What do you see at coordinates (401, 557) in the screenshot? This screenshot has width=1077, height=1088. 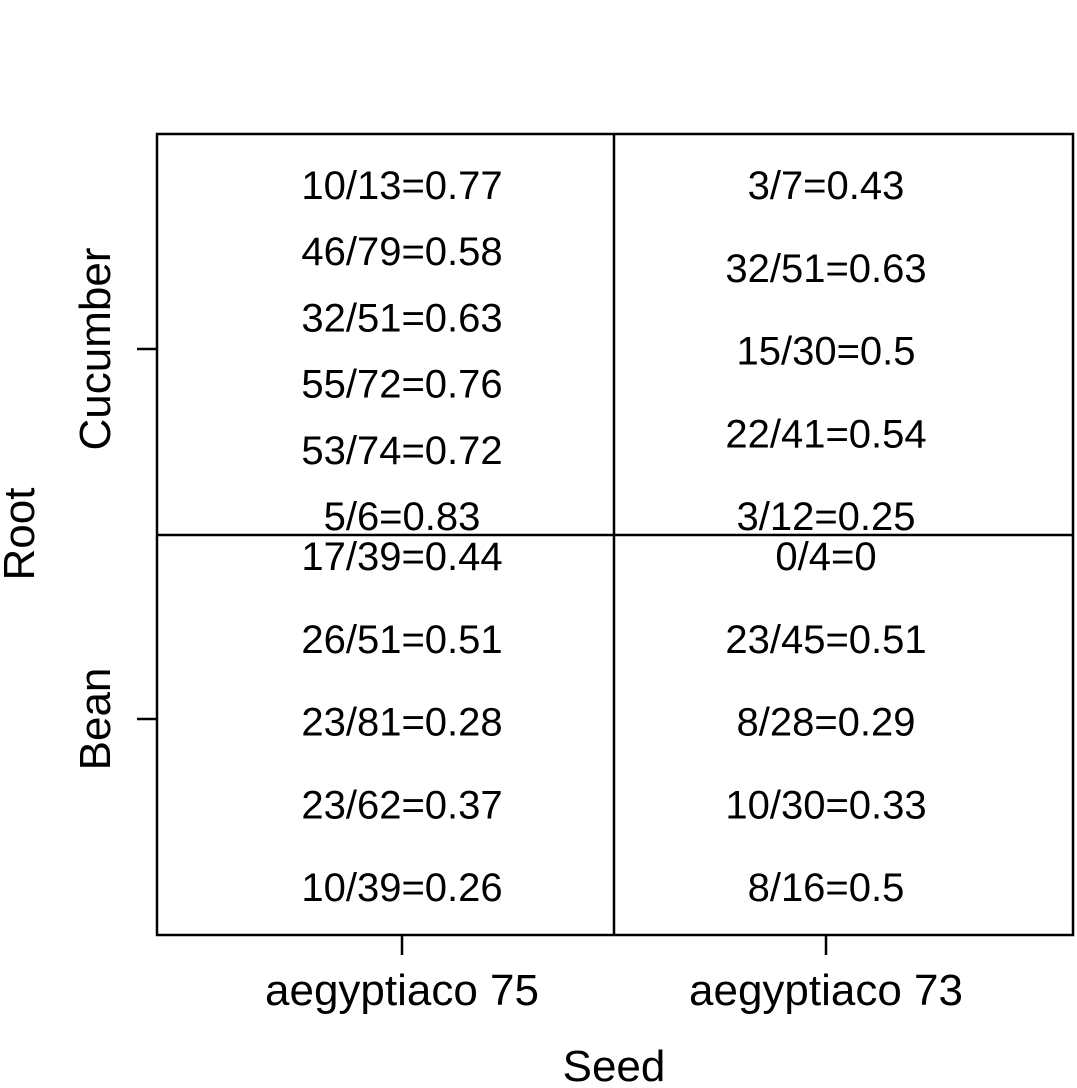 I see `cell-entry-label: 17/39=0.44` at bounding box center [401, 557].